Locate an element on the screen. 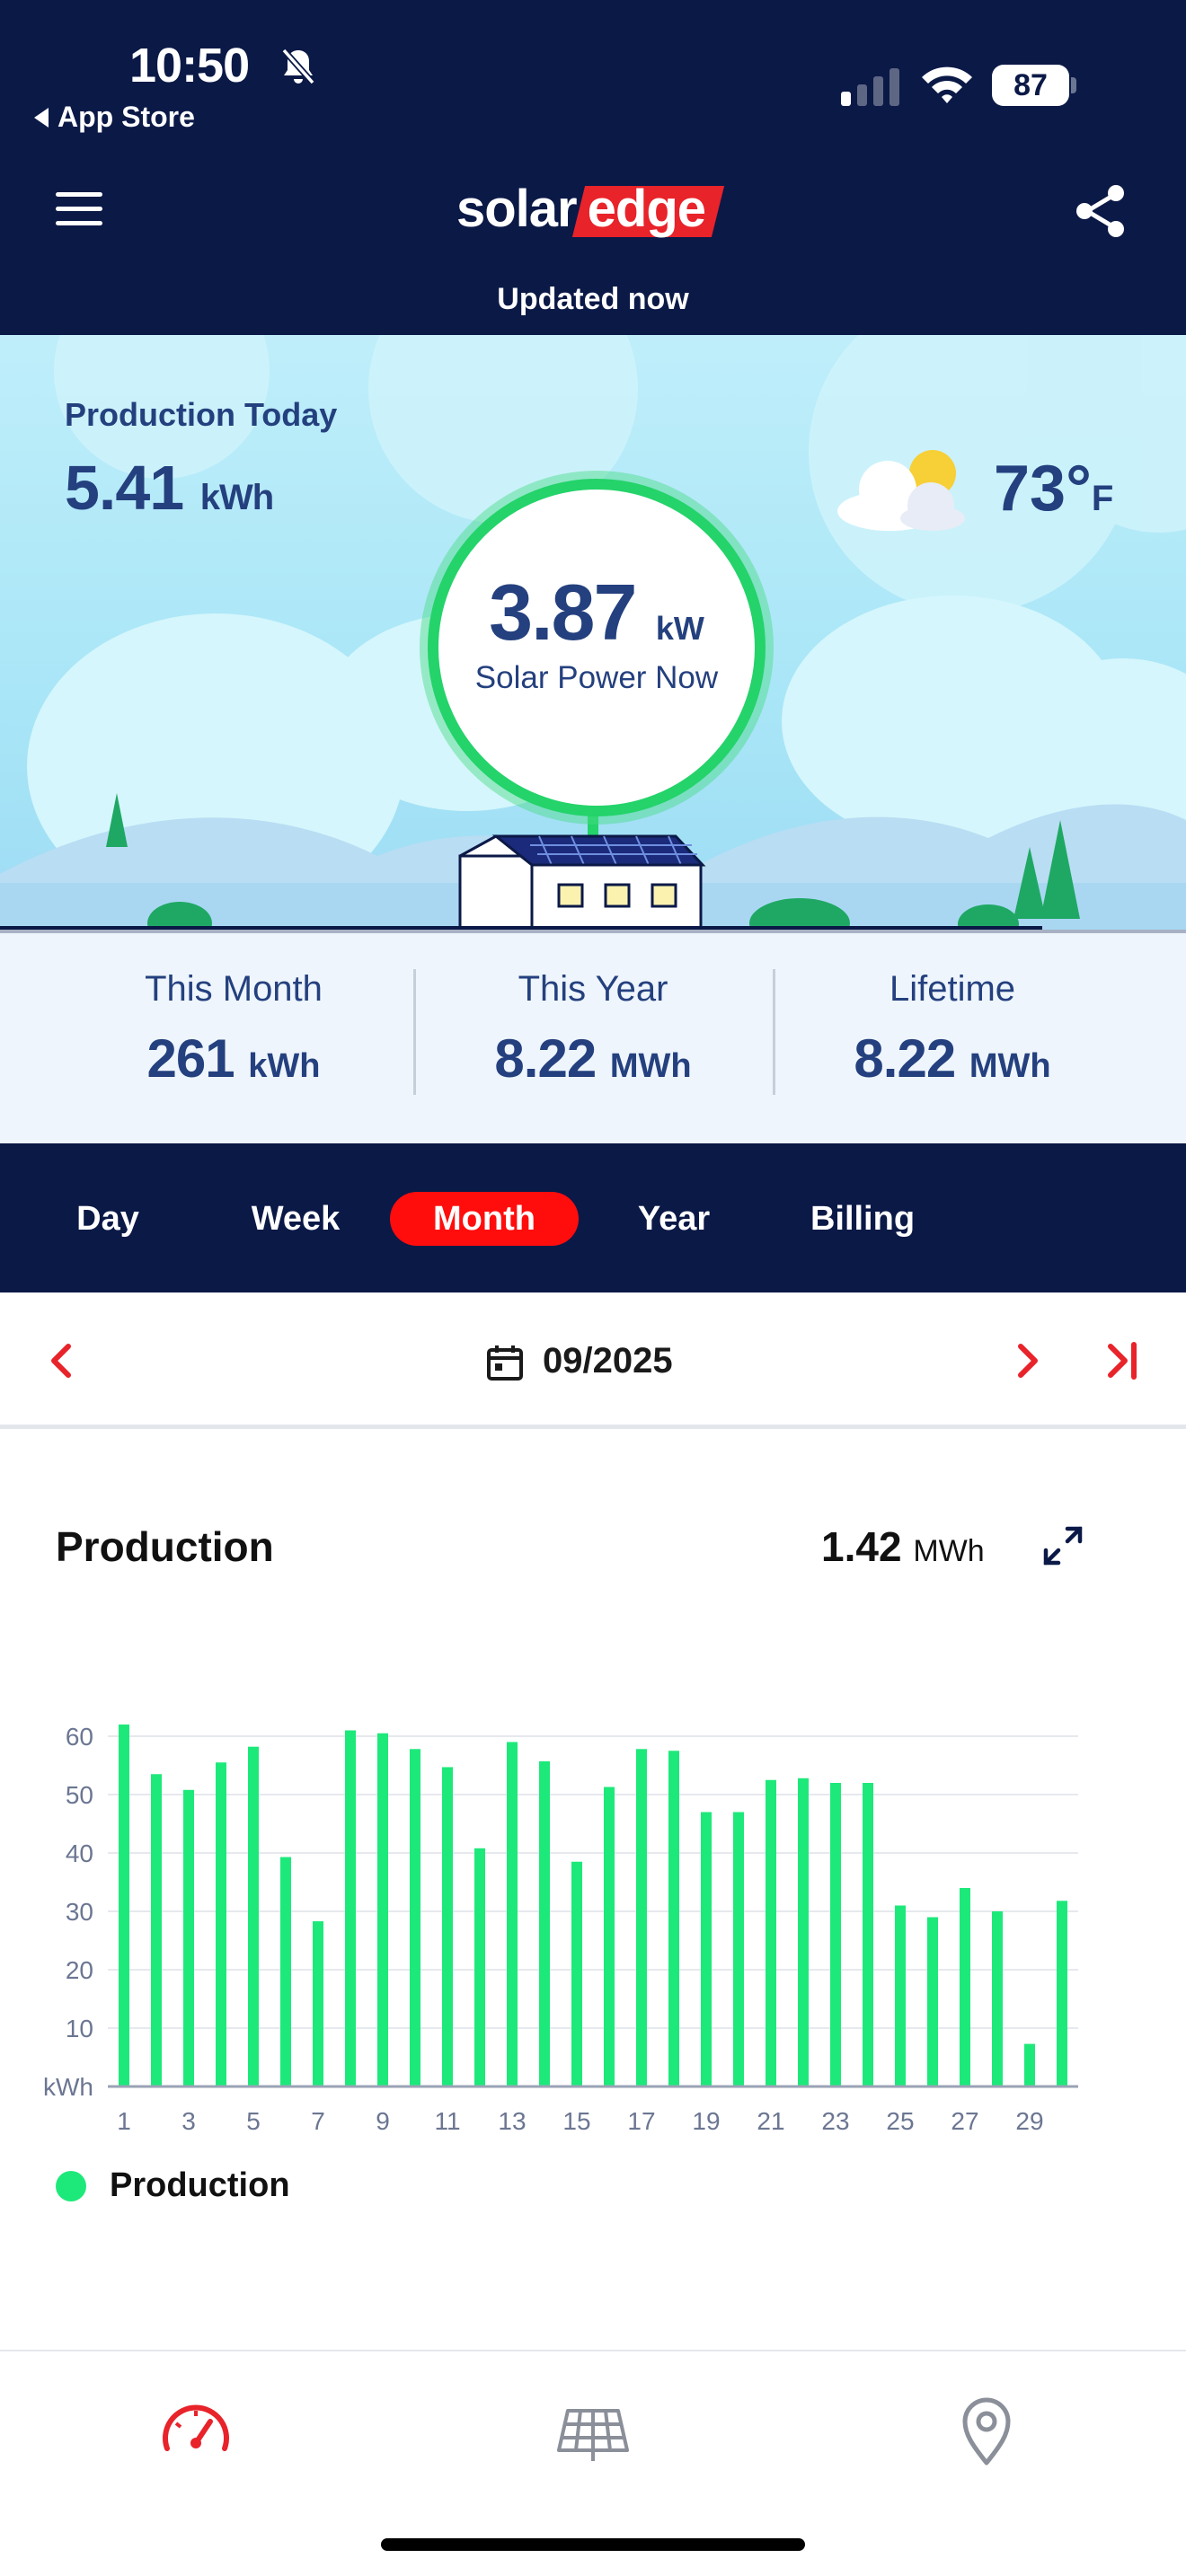  tab-week: Week is located at coordinates (296, 1219).